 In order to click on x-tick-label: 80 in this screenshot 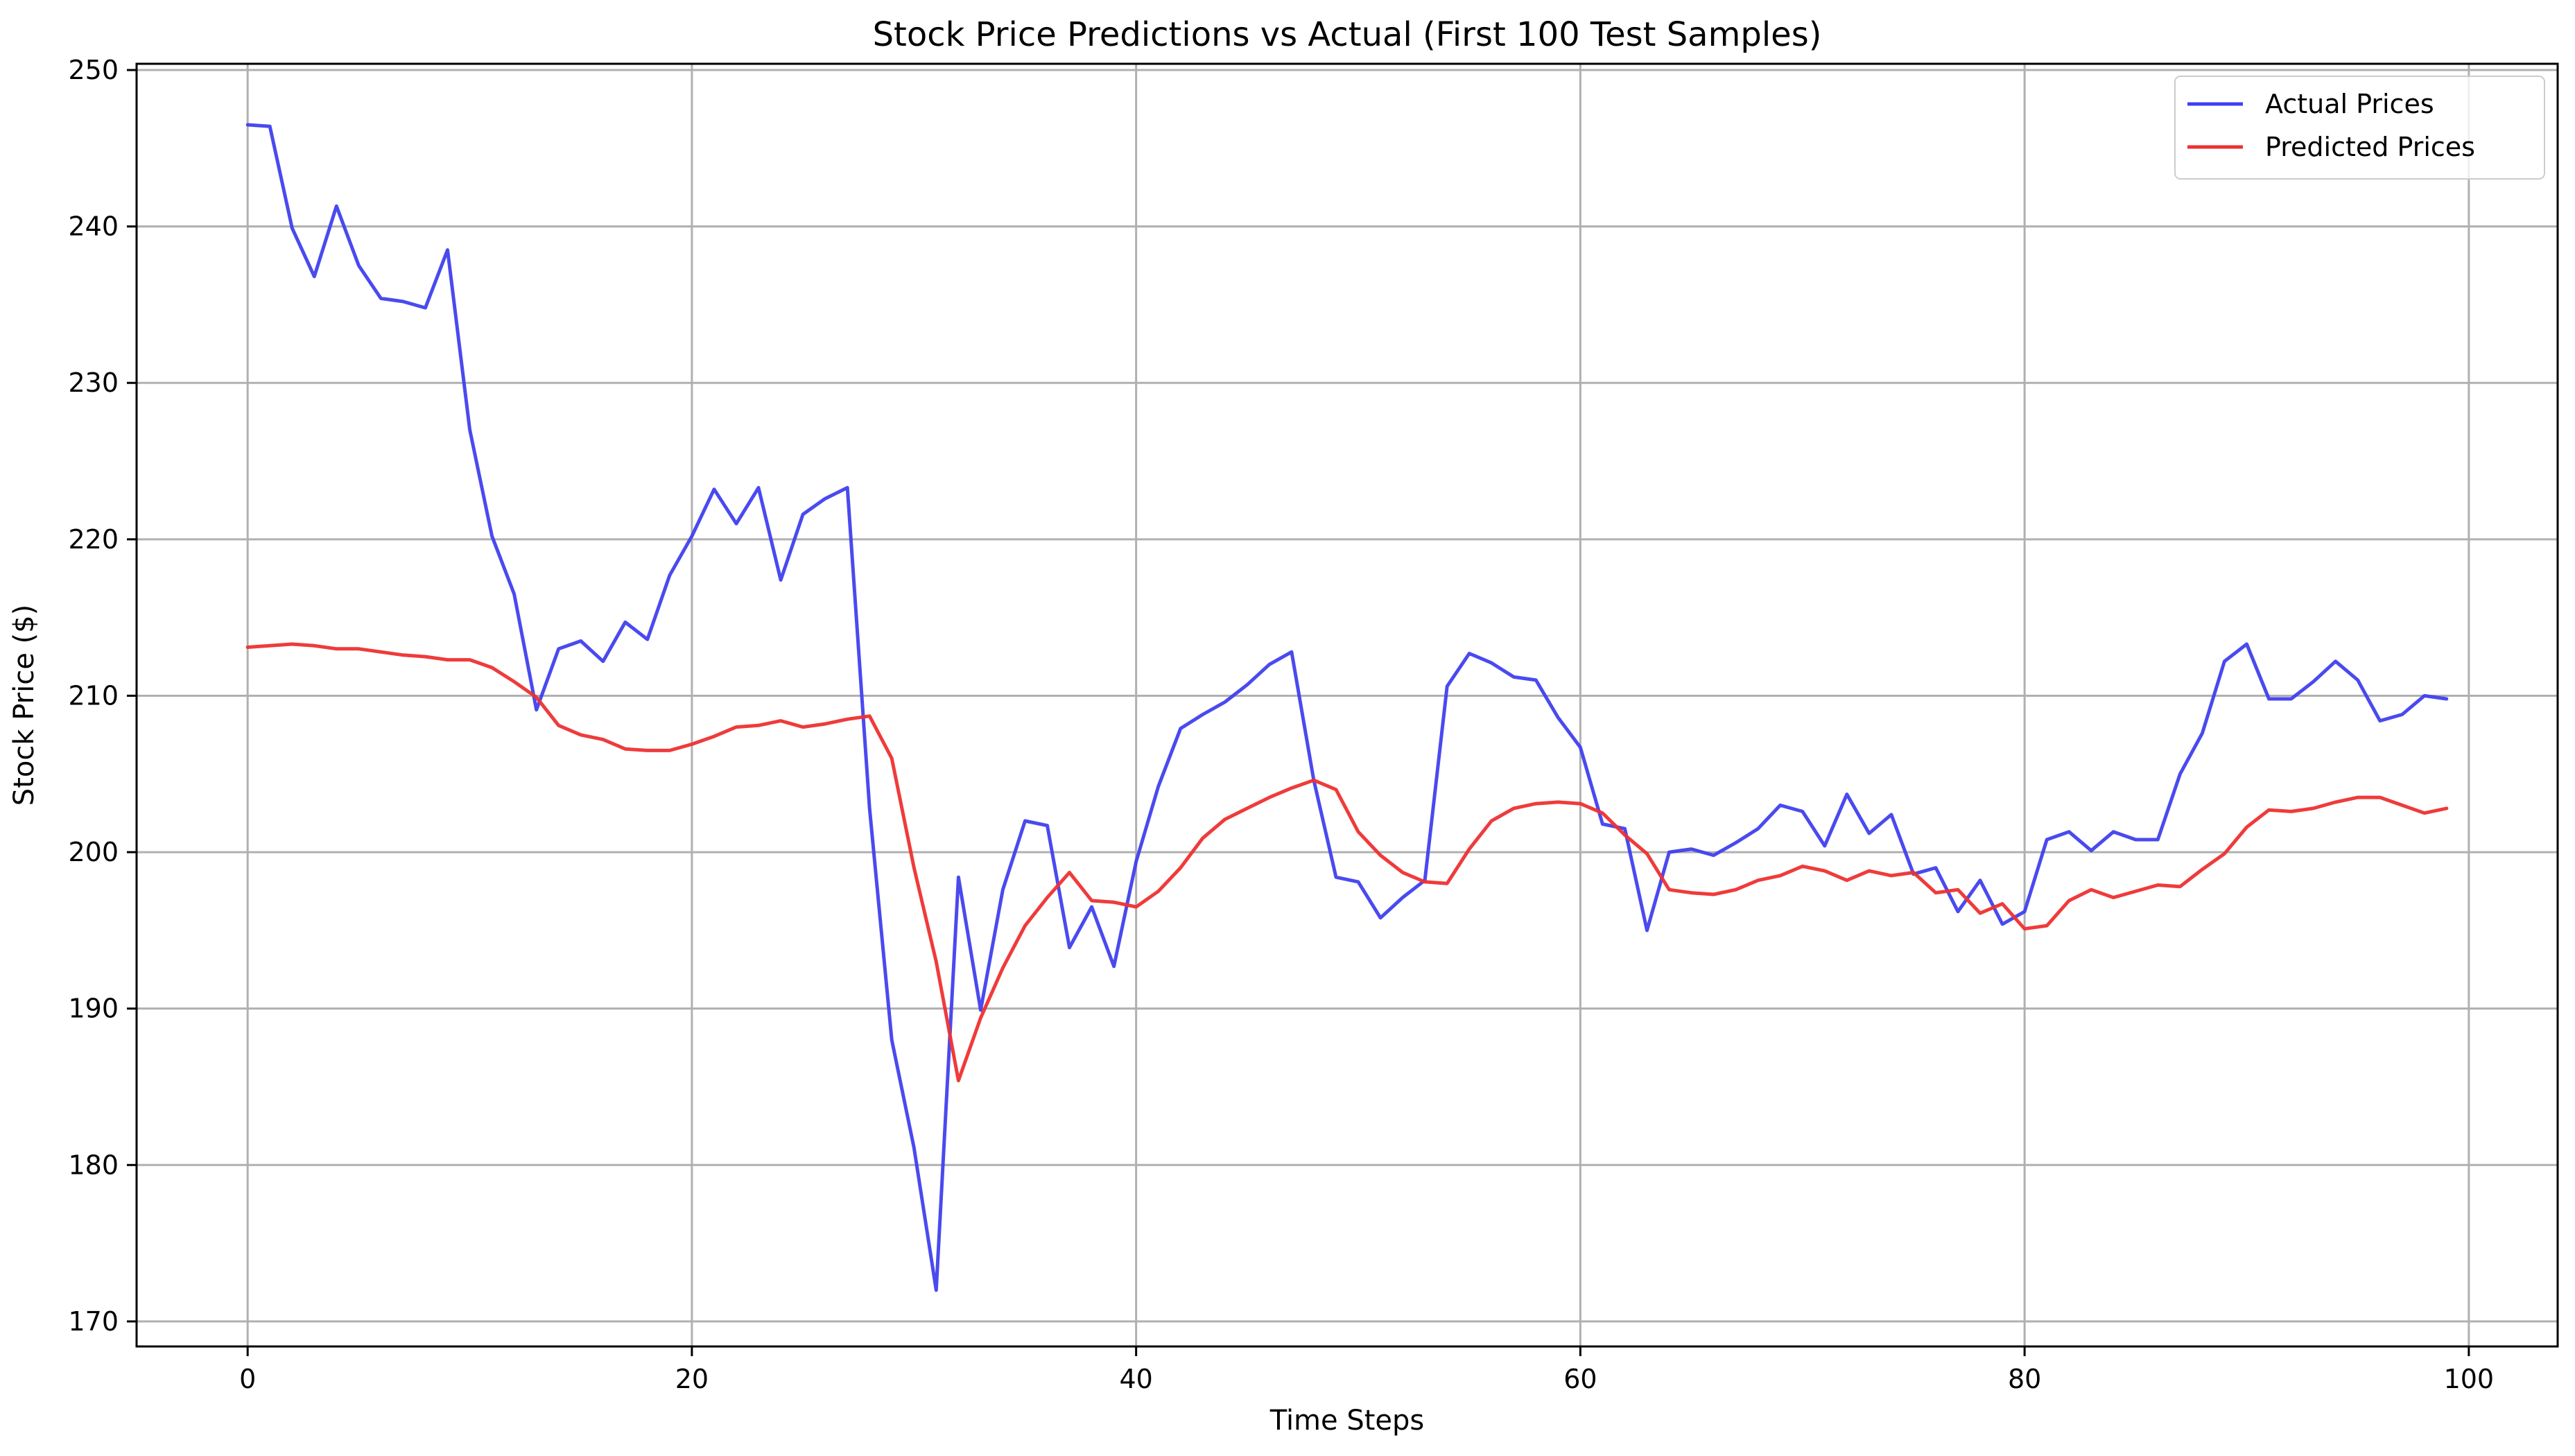, I will do `click(2025, 1379)`.